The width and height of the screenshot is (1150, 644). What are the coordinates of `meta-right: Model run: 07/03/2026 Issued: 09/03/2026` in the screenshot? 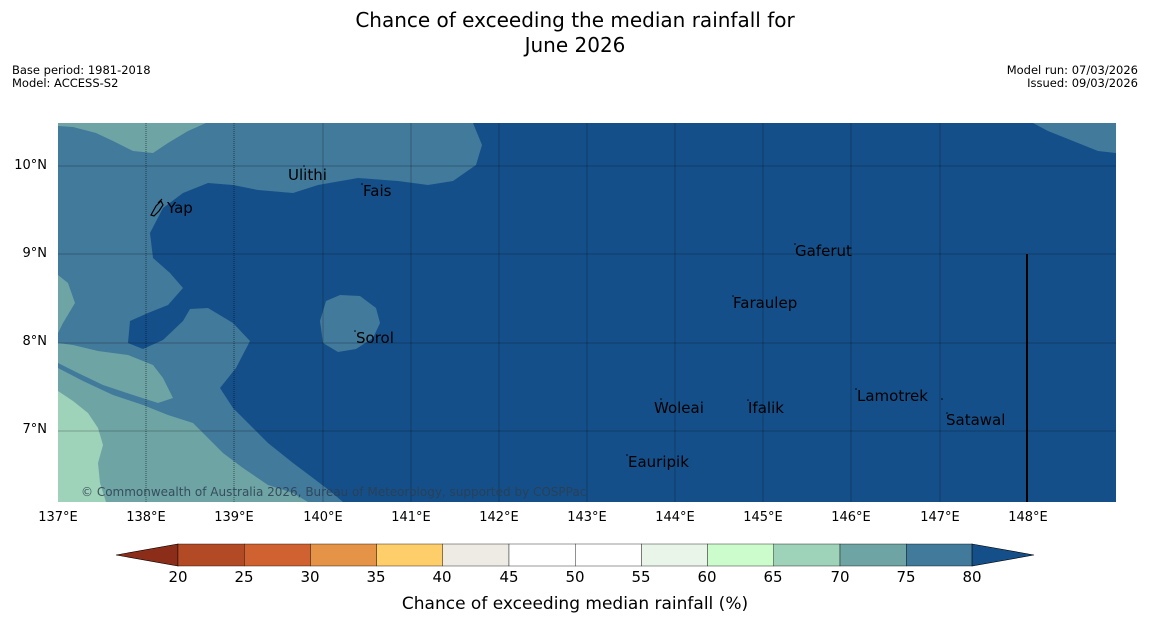 It's located at (1072, 77).